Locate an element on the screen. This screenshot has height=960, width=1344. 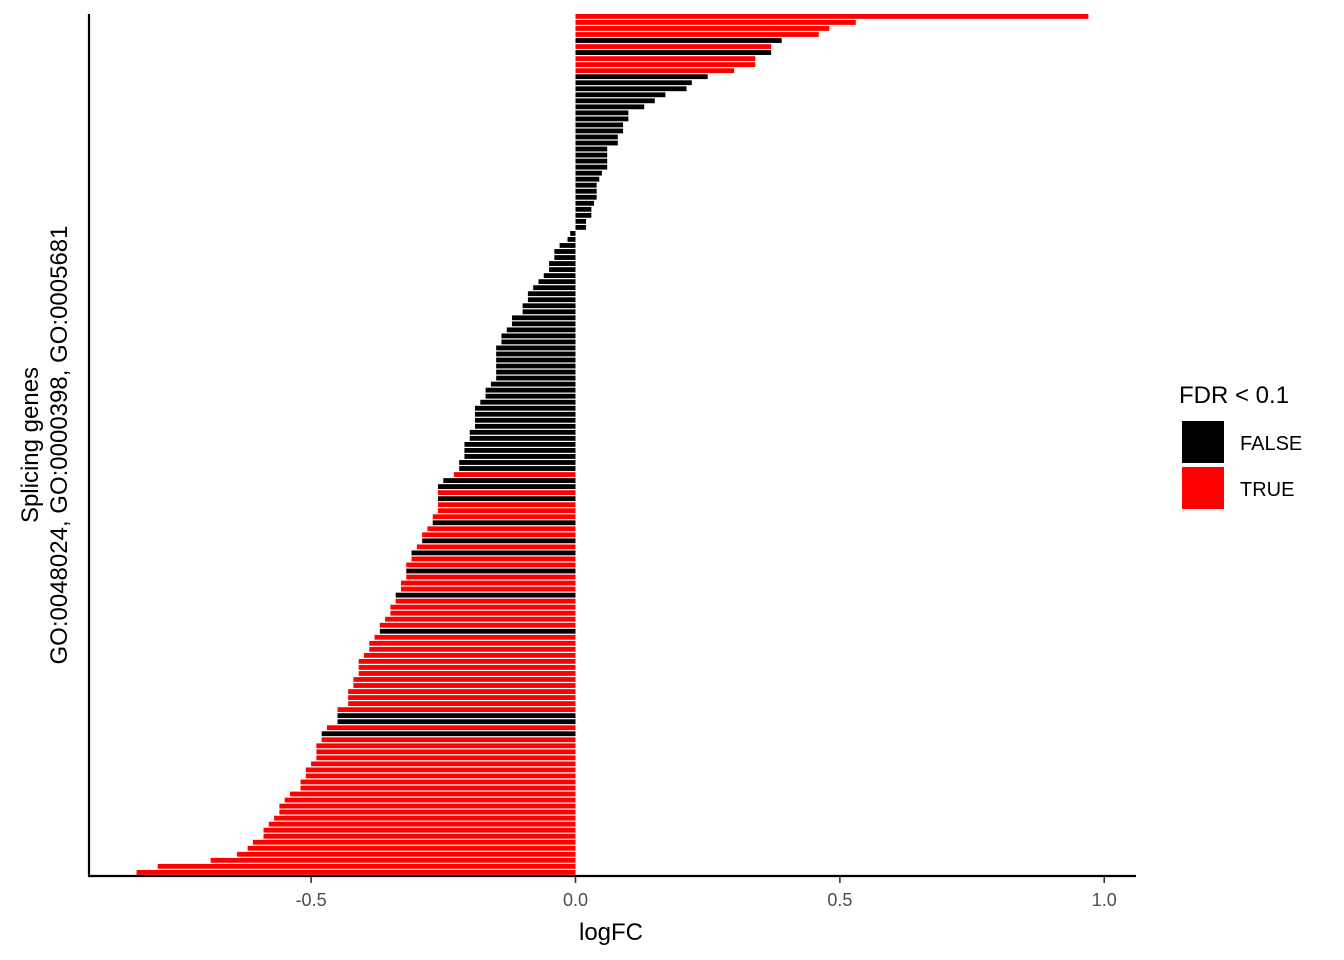
x-tick-label: 1.0 is located at coordinates (1104, 900).